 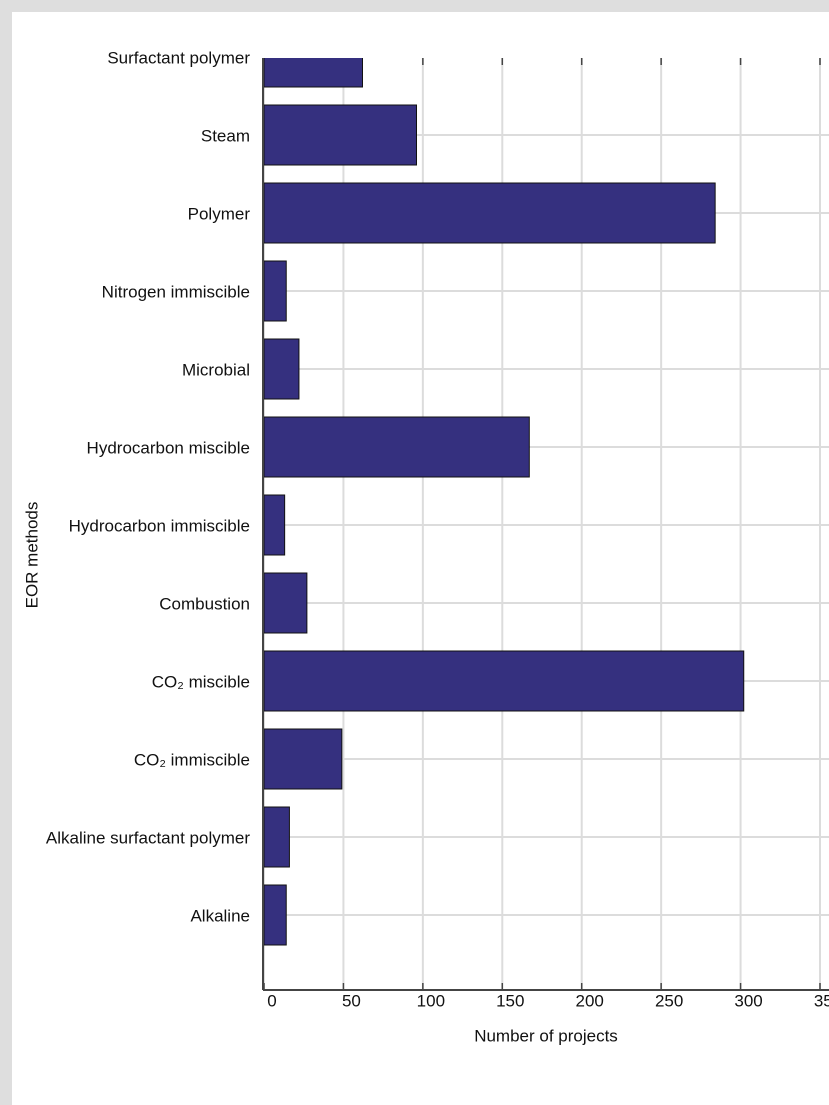 What do you see at coordinates (31, 555) in the screenshot?
I see `y-axis-label: EOR methods` at bounding box center [31, 555].